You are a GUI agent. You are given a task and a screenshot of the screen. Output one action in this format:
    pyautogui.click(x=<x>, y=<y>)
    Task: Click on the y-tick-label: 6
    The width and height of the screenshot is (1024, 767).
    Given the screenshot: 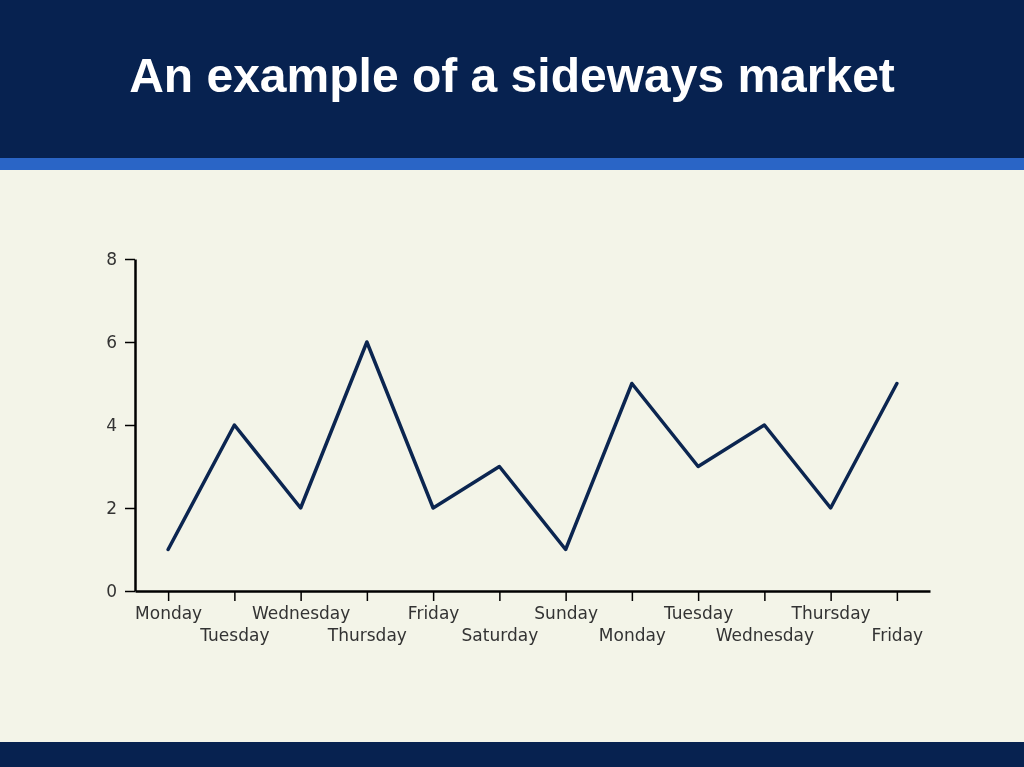 What is the action you would take?
    pyautogui.click(x=111, y=341)
    